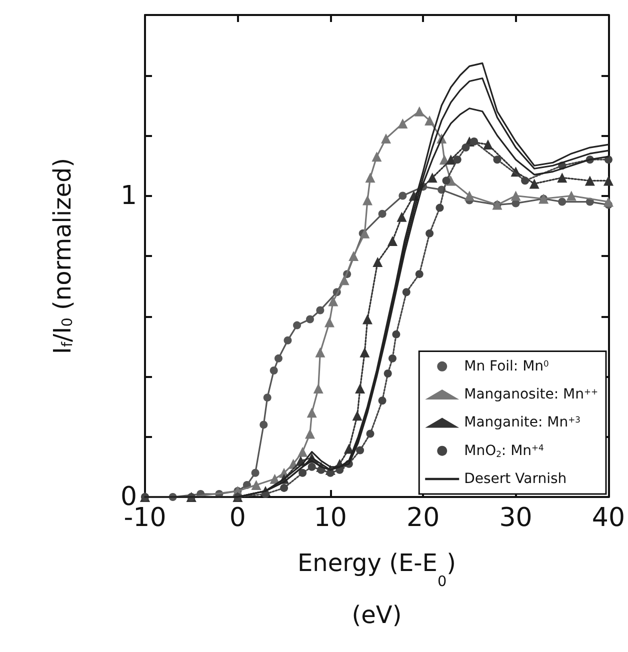 Image resolution: width=628 pixels, height=652 pixels. What do you see at coordinates (609, 518) in the screenshot?
I see `x-tick-label: 40` at bounding box center [609, 518].